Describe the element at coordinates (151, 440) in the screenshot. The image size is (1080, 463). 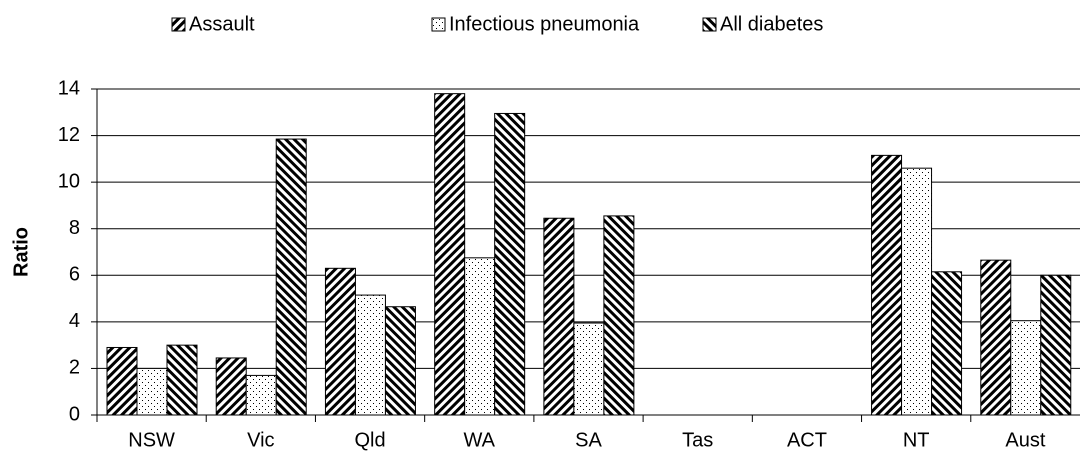
I see `x-tick-label: NSW` at that location.